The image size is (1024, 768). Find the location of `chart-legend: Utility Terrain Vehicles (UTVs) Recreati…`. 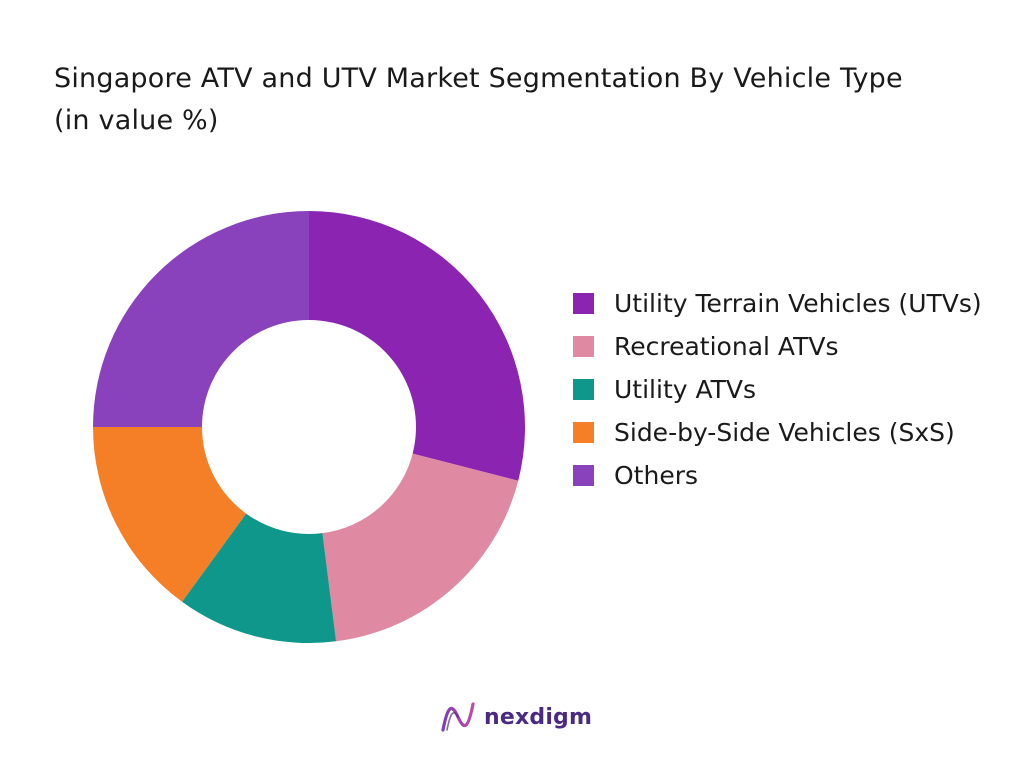

chart-legend: Utility Terrain Vehicles (UTVs) Recreati… is located at coordinates (783, 392).